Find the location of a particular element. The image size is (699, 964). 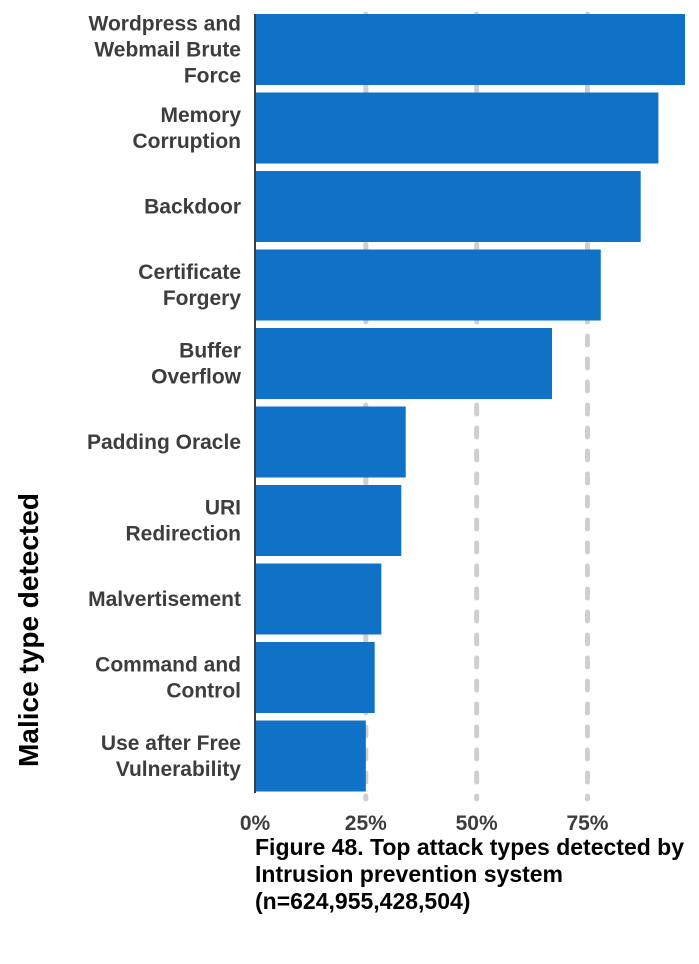

x-tick-labels: 0% 25% 50% 75% is located at coordinates (424, 823).